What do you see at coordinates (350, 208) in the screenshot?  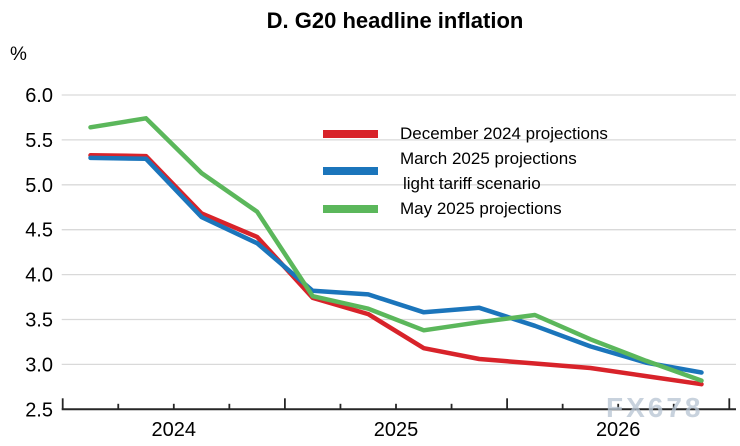 I see `legend-swatch-green` at bounding box center [350, 208].